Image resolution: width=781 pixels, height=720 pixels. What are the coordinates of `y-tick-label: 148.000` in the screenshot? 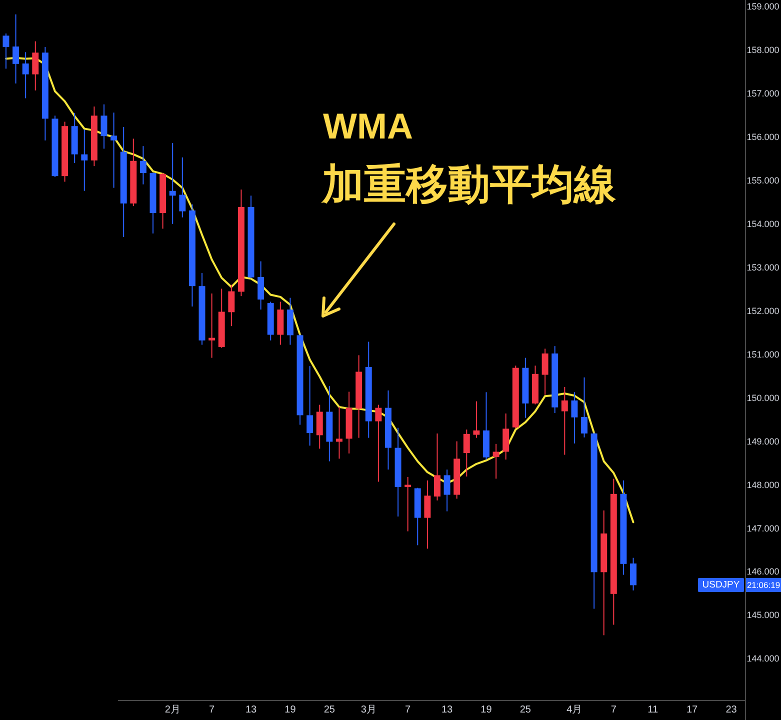 It's located at (763, 485).